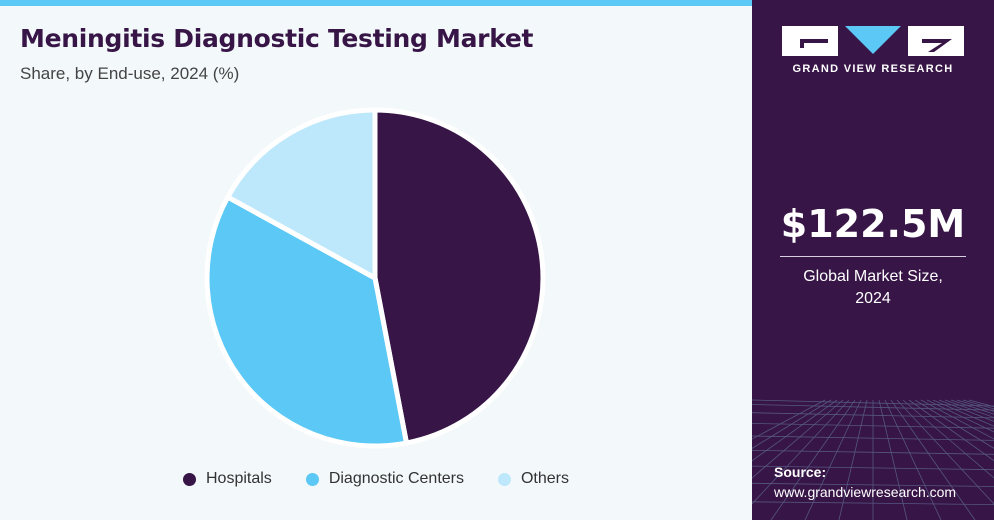  I want to click on source-url: www.grandviewresearch.com, so click(865, 492).